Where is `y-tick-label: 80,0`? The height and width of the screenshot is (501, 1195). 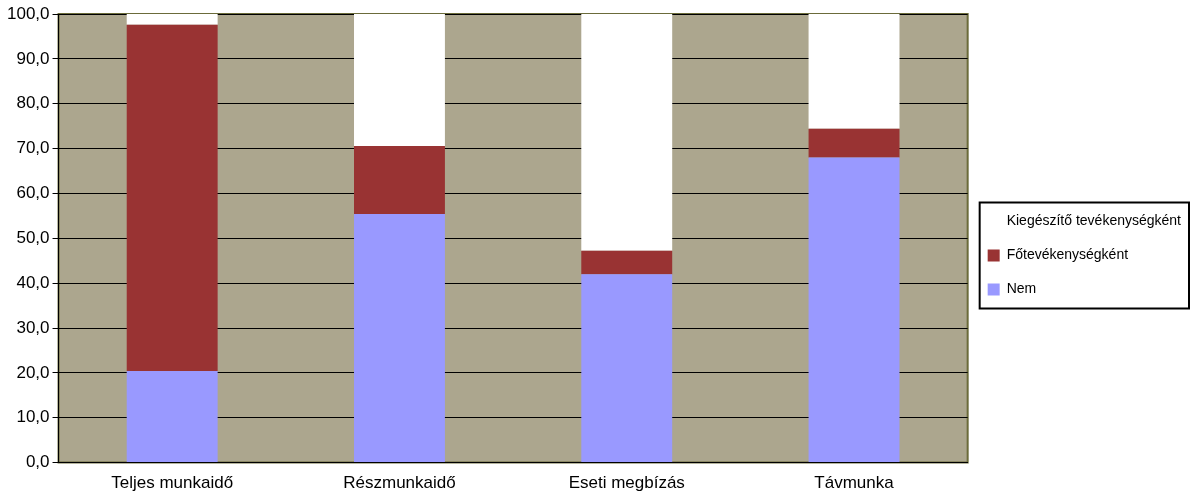 y-tick-label: 80,0 is located at coordinates (33, 103).